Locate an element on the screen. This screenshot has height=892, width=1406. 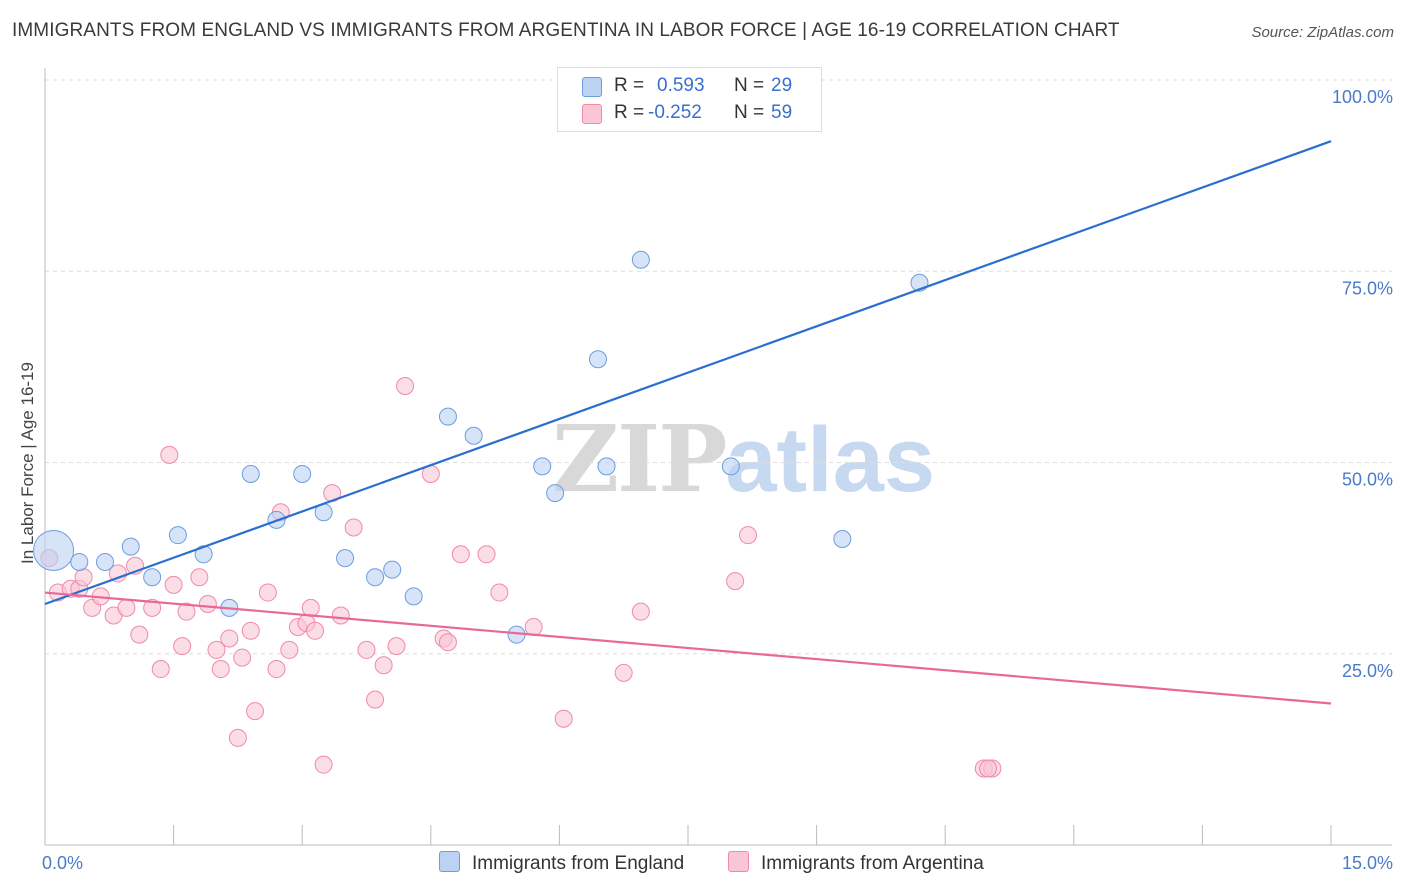
x-tick-label: 0.0% is located at coordinates (62, 863).